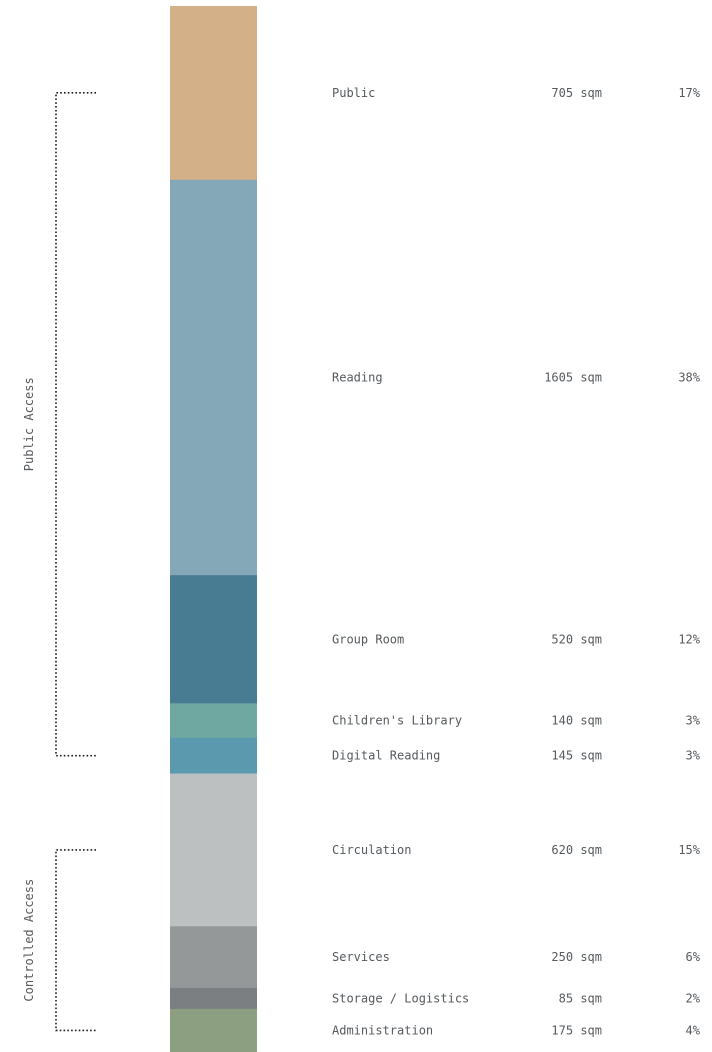  Describe the element at coordinates (213, 377) in the screenshot. I see `bar-segment-reading` at that location.